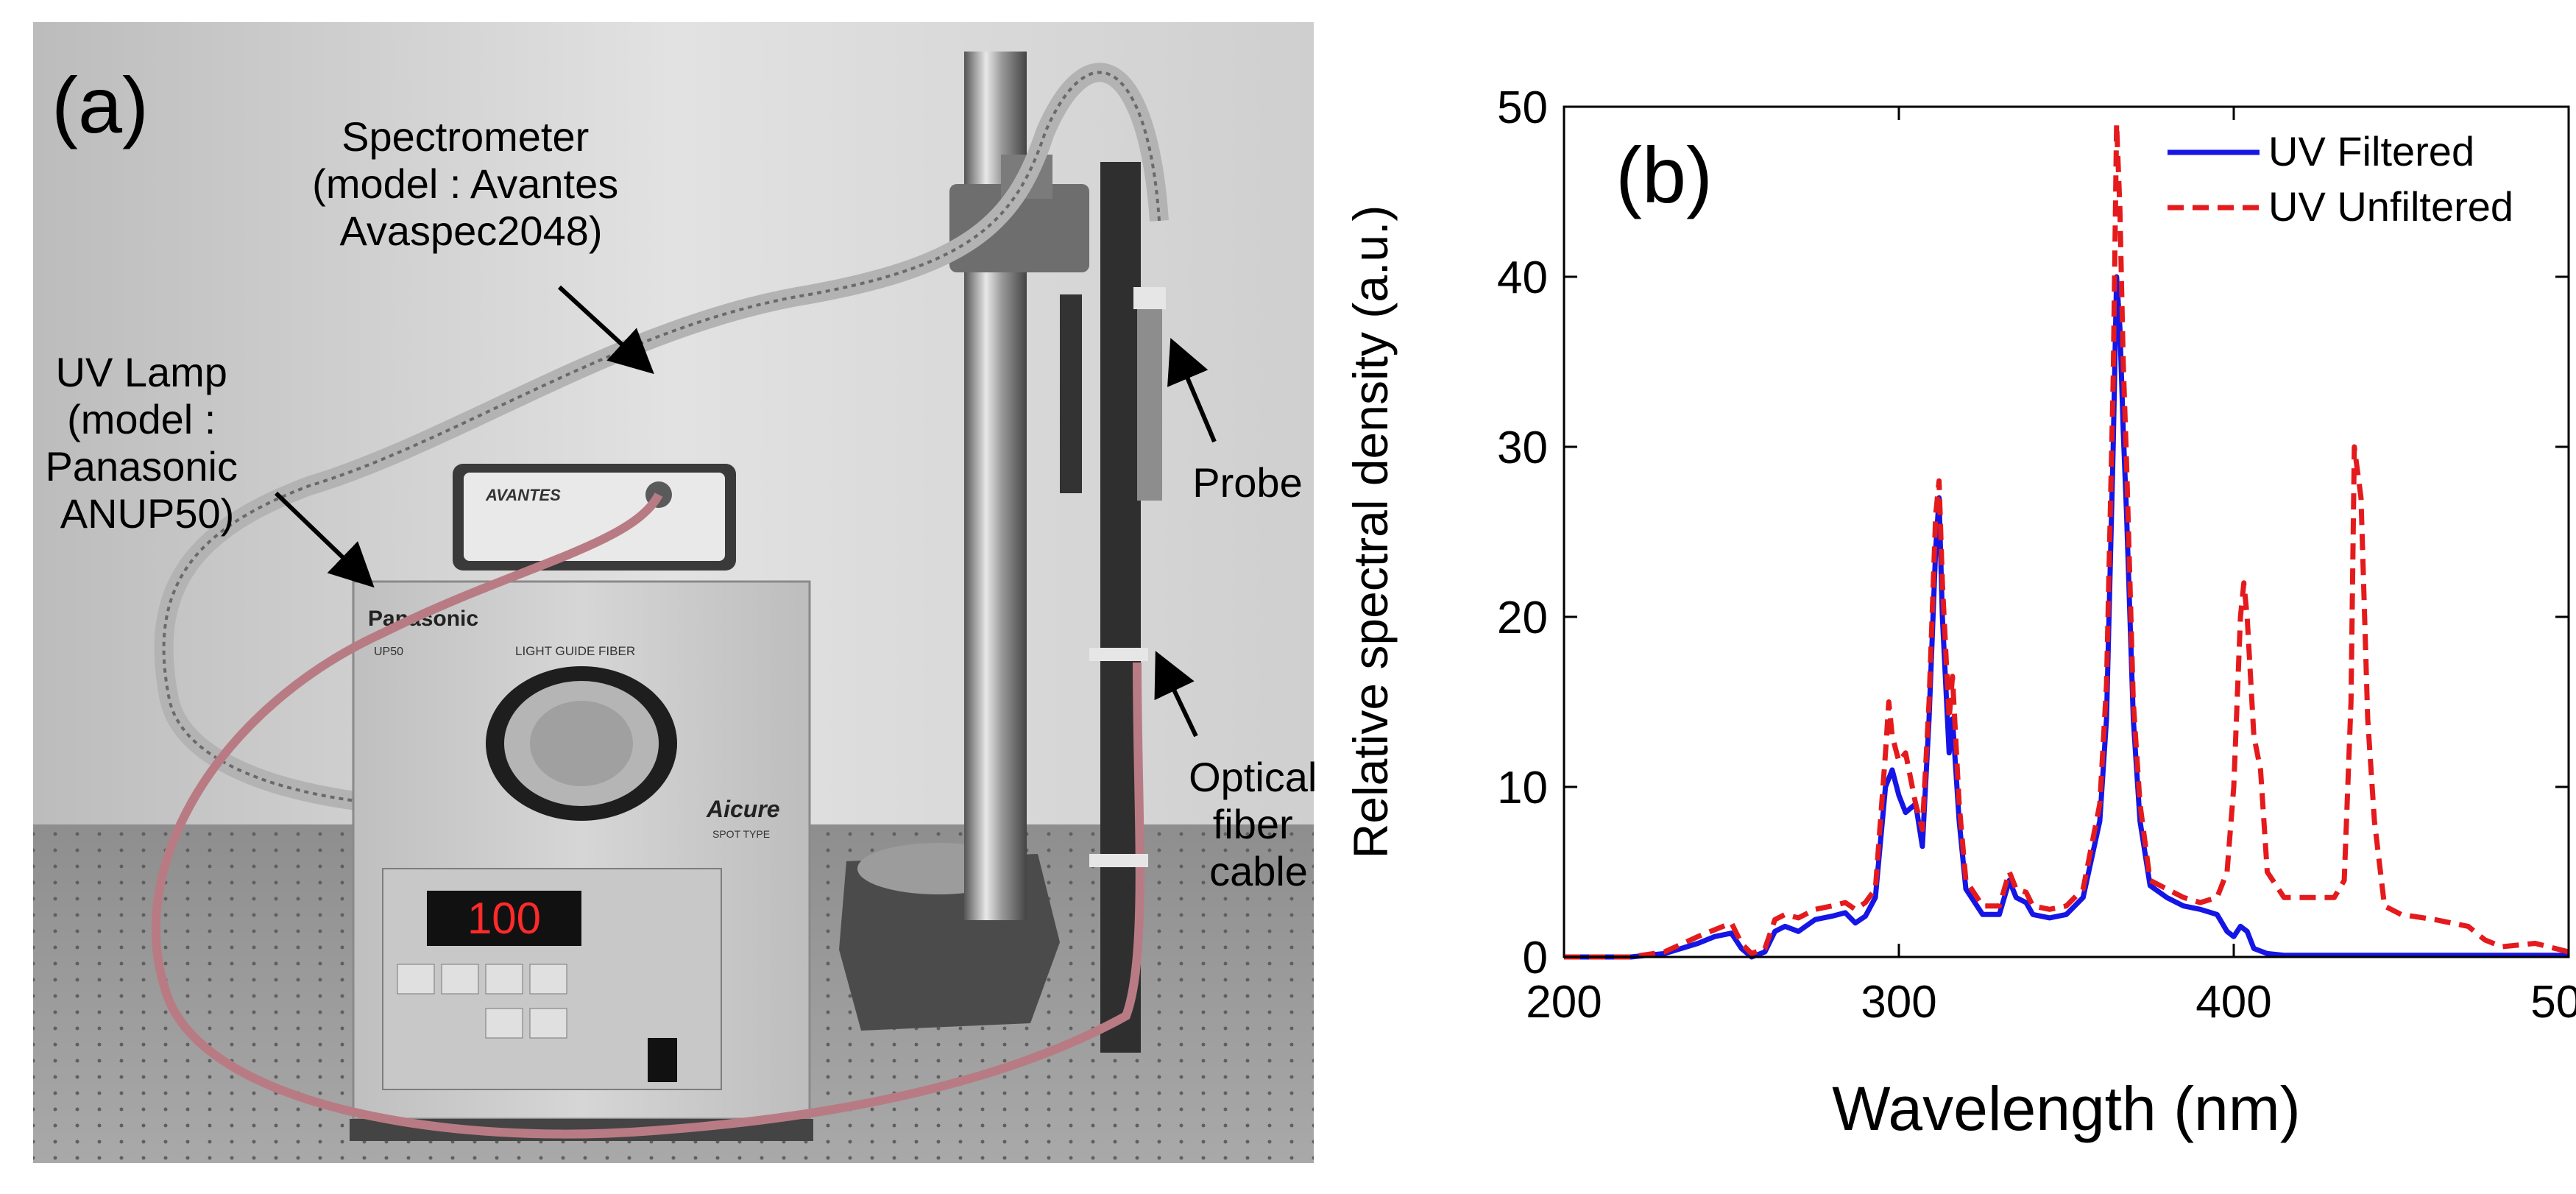  What do you see at coordinates (2553, 1002) in the screenshot?
I see `x-tick-label: 500` at bounding box center [2553, 1002].